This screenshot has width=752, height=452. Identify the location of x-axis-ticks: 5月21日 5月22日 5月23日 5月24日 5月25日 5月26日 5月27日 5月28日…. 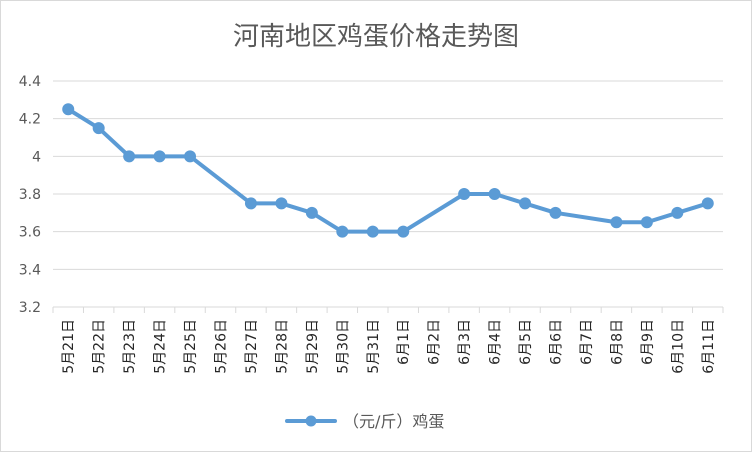
(388, 340).